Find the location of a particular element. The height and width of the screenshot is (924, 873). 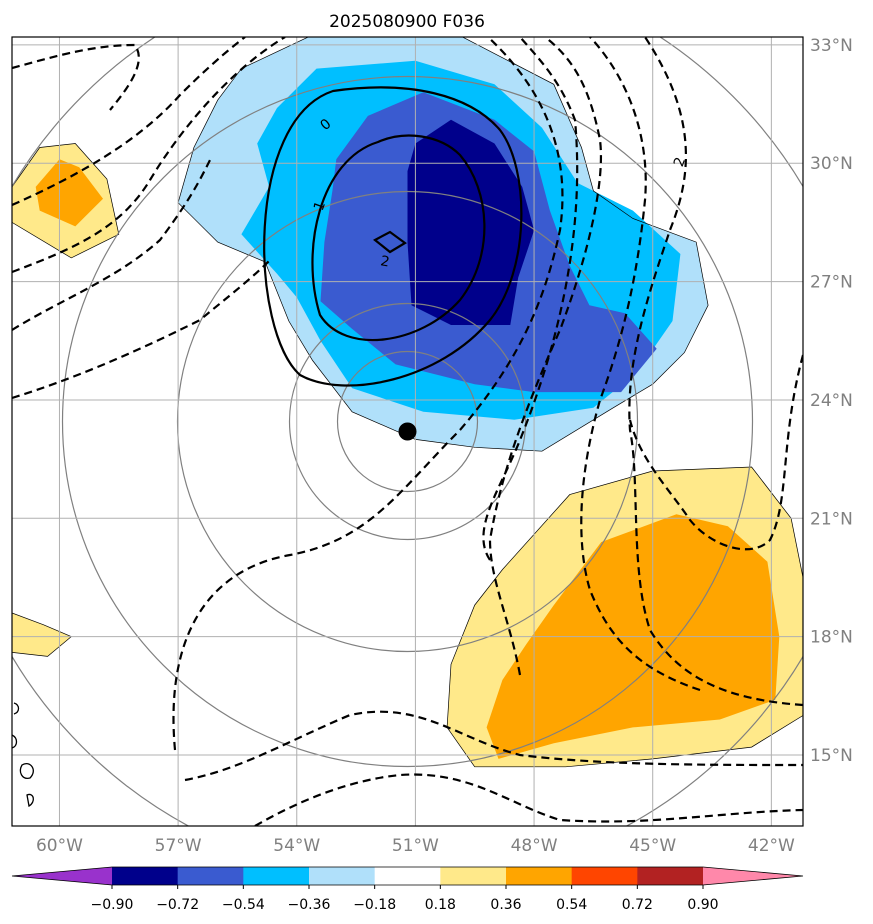

colorbar-label-4: −0.18 is located at coordinates (374, 905).